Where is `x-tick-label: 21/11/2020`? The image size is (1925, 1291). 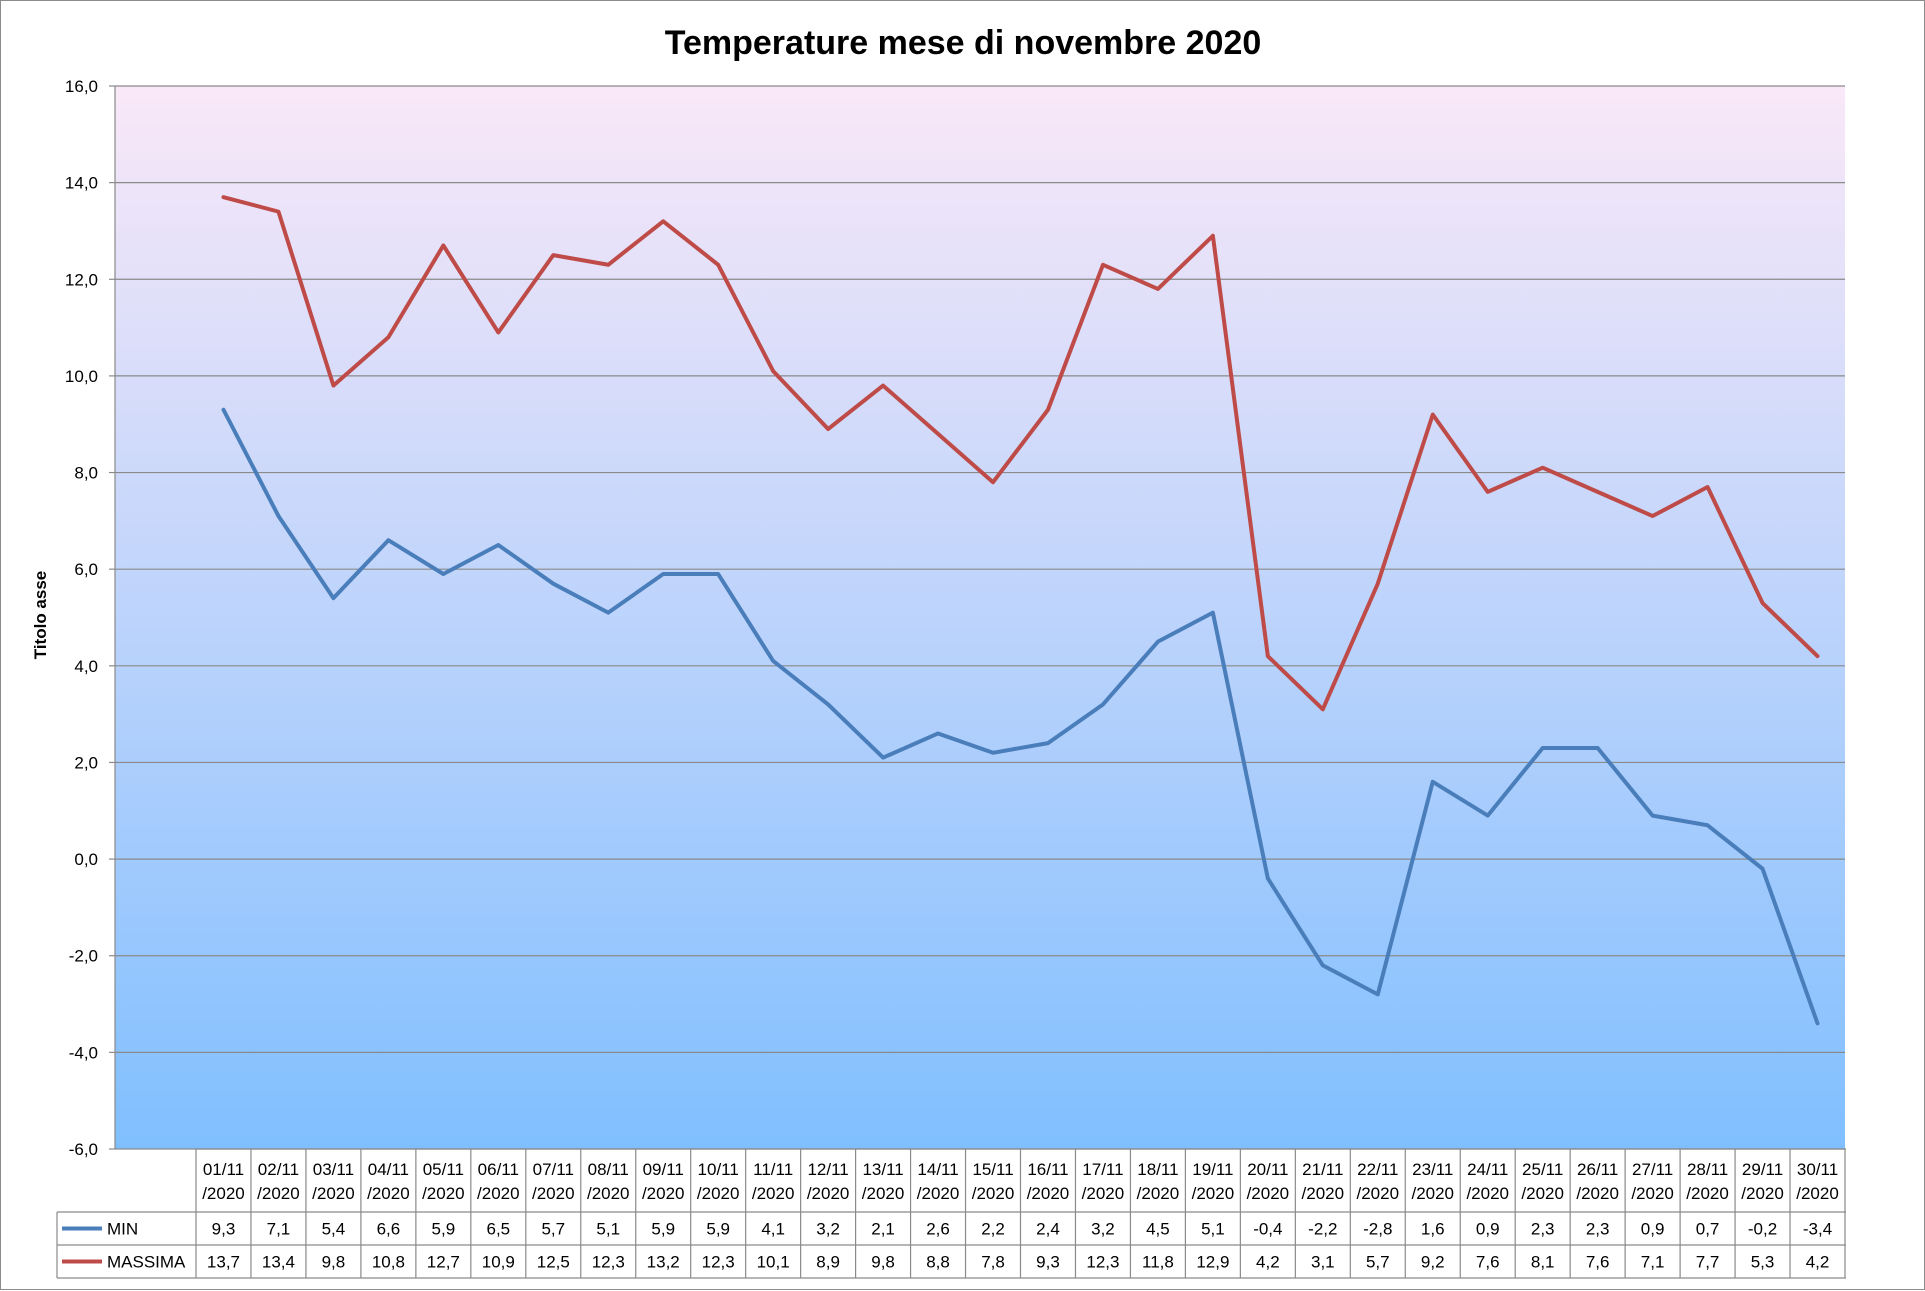
x-tick-label: 21/11/2020 is located at coordinates (1323, 1181).